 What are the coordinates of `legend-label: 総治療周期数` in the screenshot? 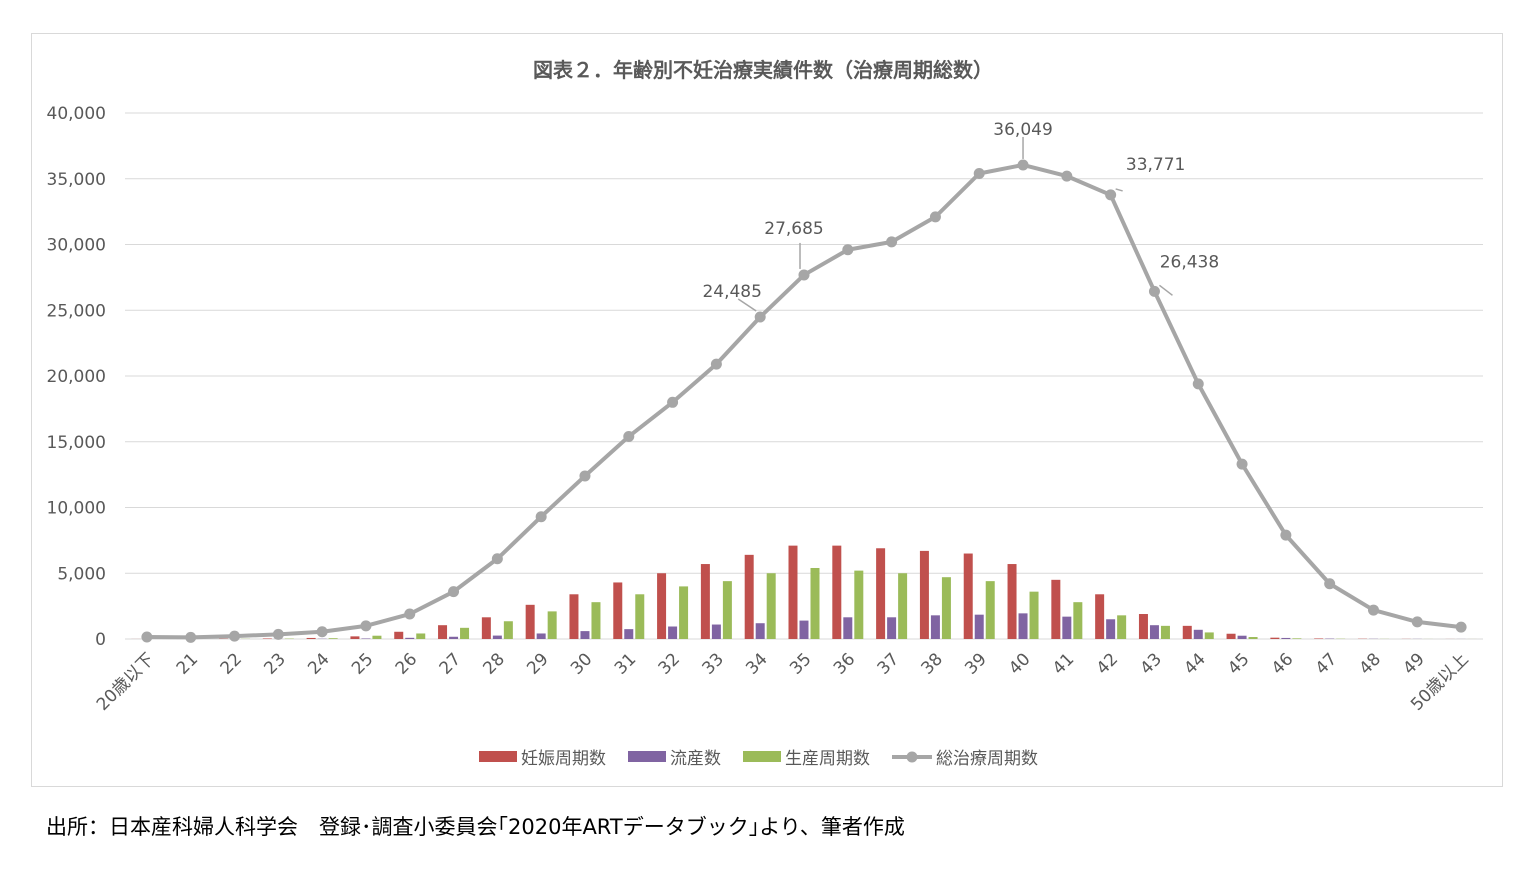 It's located at (987, 759).